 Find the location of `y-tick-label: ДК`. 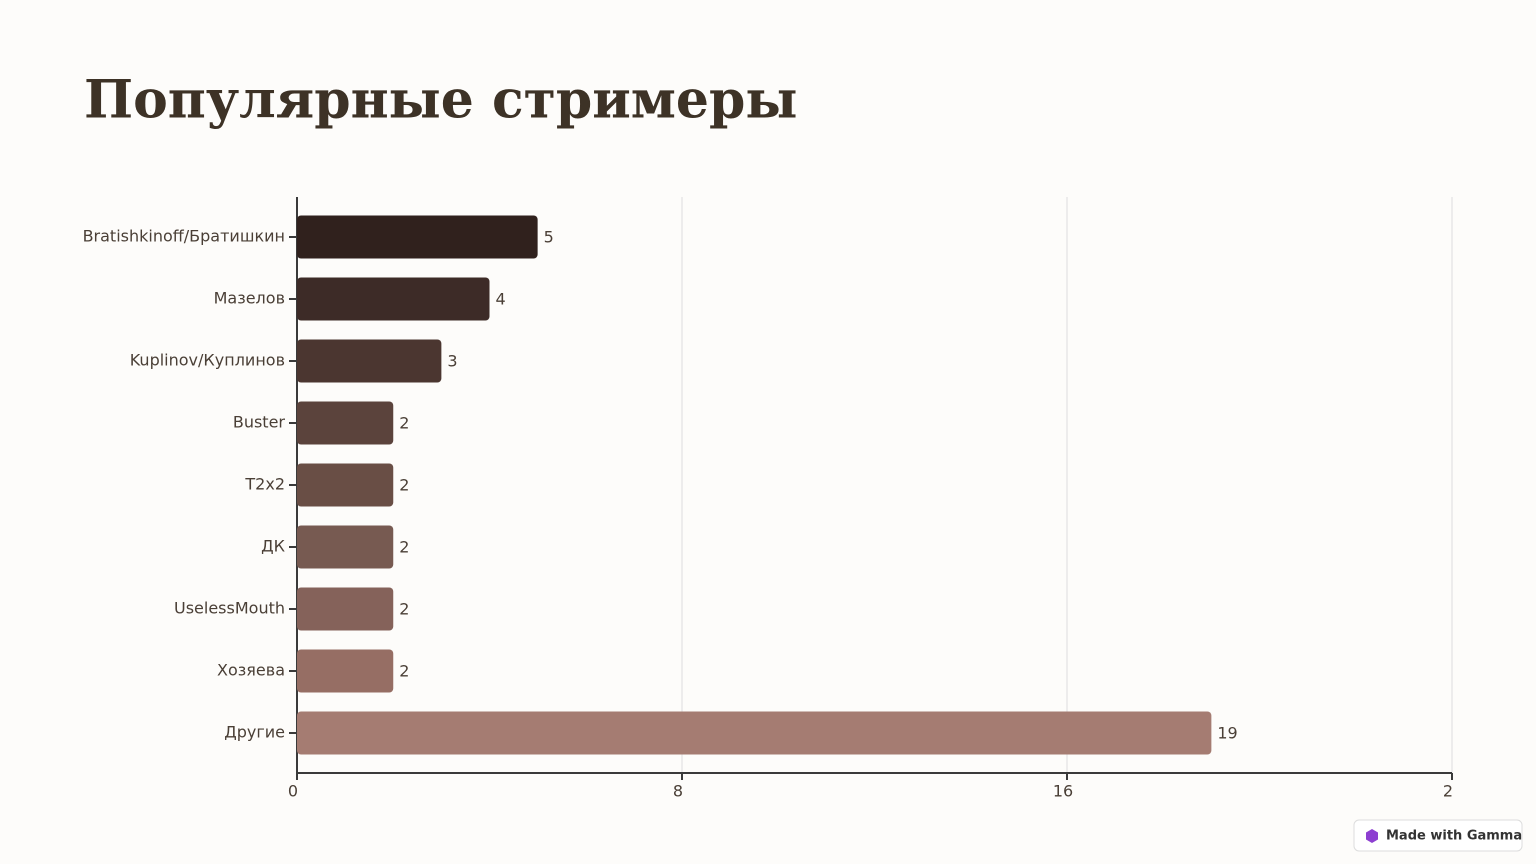

y-tick-label: ДК is located at coordinates (273, 546).